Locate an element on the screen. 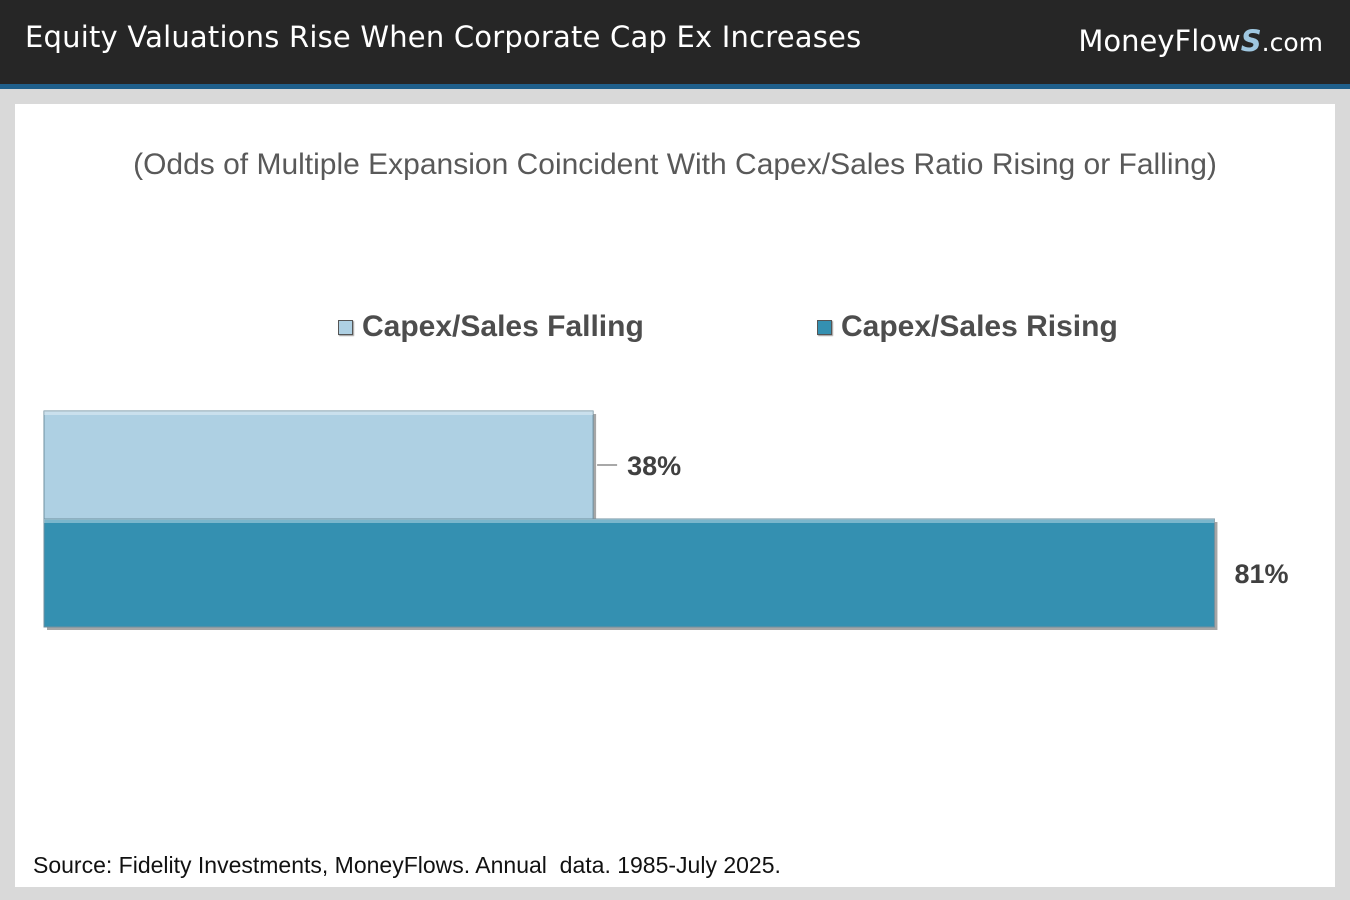 This screenshot has height=900, width=1350. brand-logo: MoneyFlowS.com is located at coordinates (1200, 41).